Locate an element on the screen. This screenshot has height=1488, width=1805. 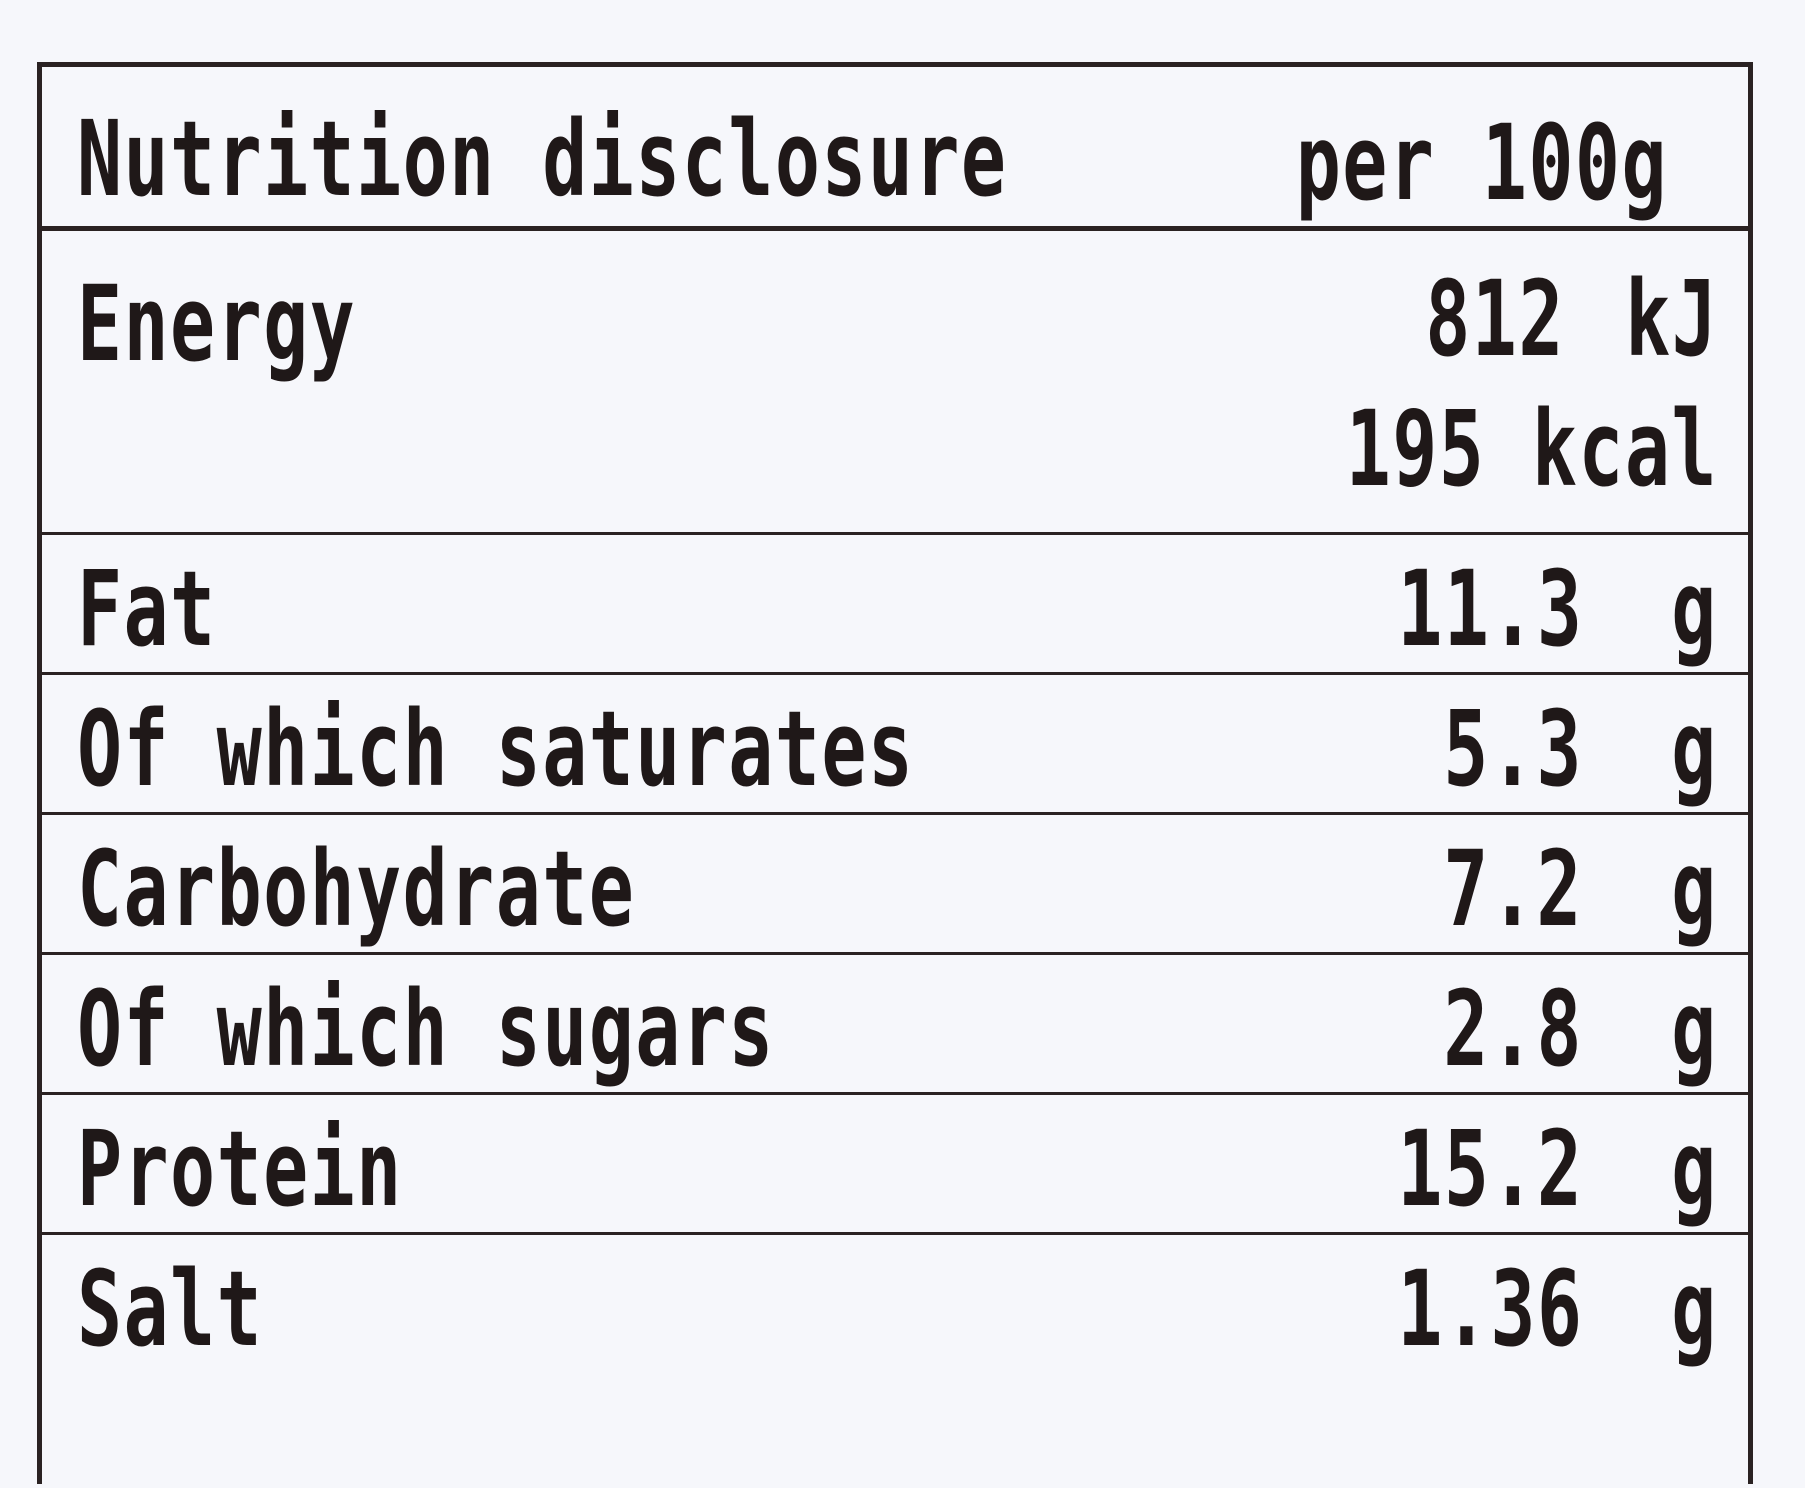
label-basis: per 100g is located at coordinates (1481, 163).